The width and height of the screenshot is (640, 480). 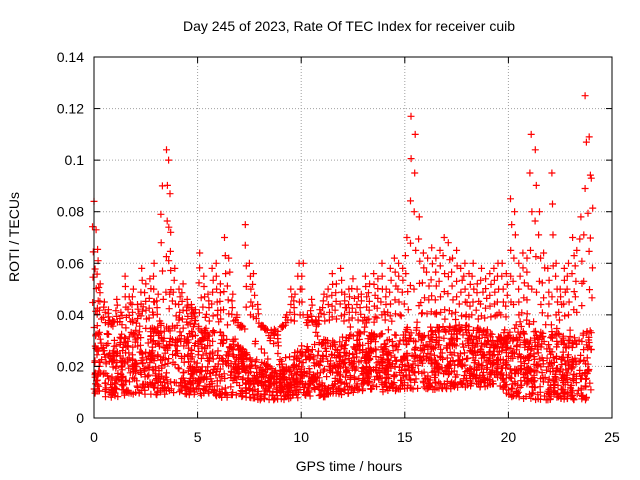 What do you see at coordinates (70, 315) in the screenshot?
I see `y-tick-label: 0.04` at bounding box center [70, 315].